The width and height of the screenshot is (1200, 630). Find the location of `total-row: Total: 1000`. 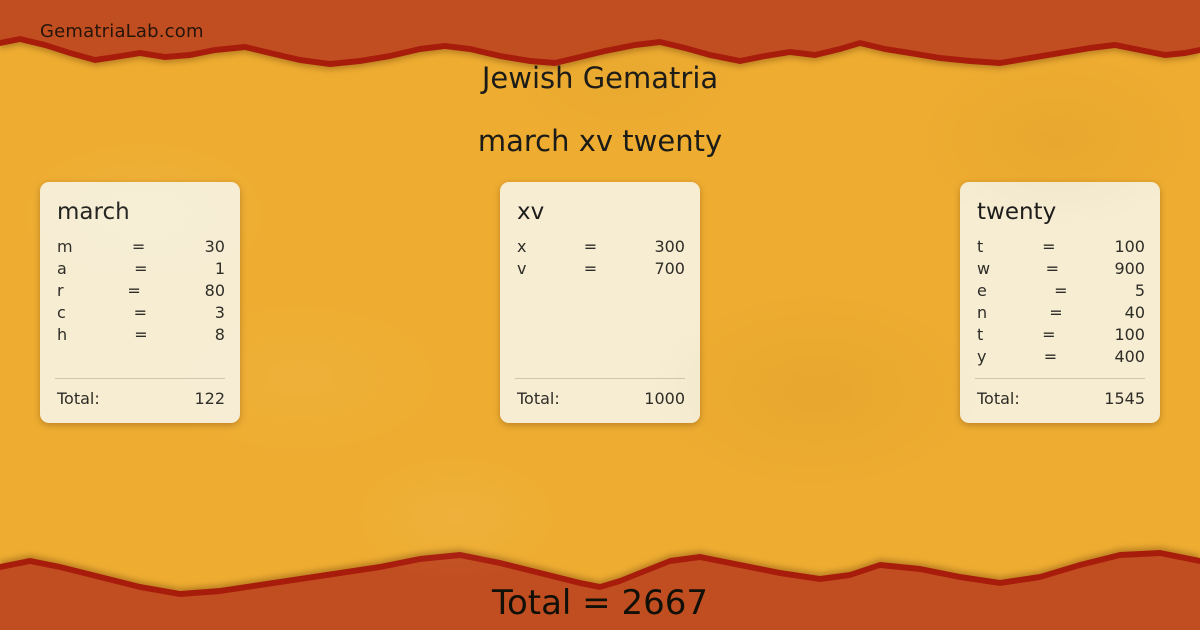

total-row: Total: 1000 is located at coordinates (600, 399).